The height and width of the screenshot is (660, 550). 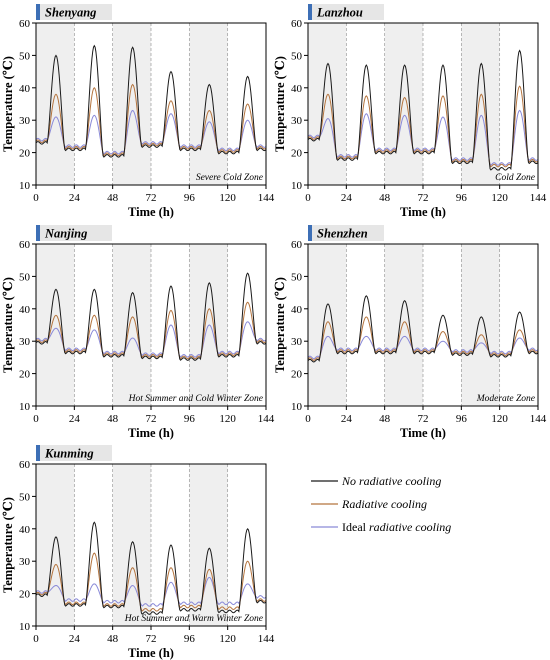 I want to click on legend-label: Ideal radiative cooling, so click(x=396, y=527).